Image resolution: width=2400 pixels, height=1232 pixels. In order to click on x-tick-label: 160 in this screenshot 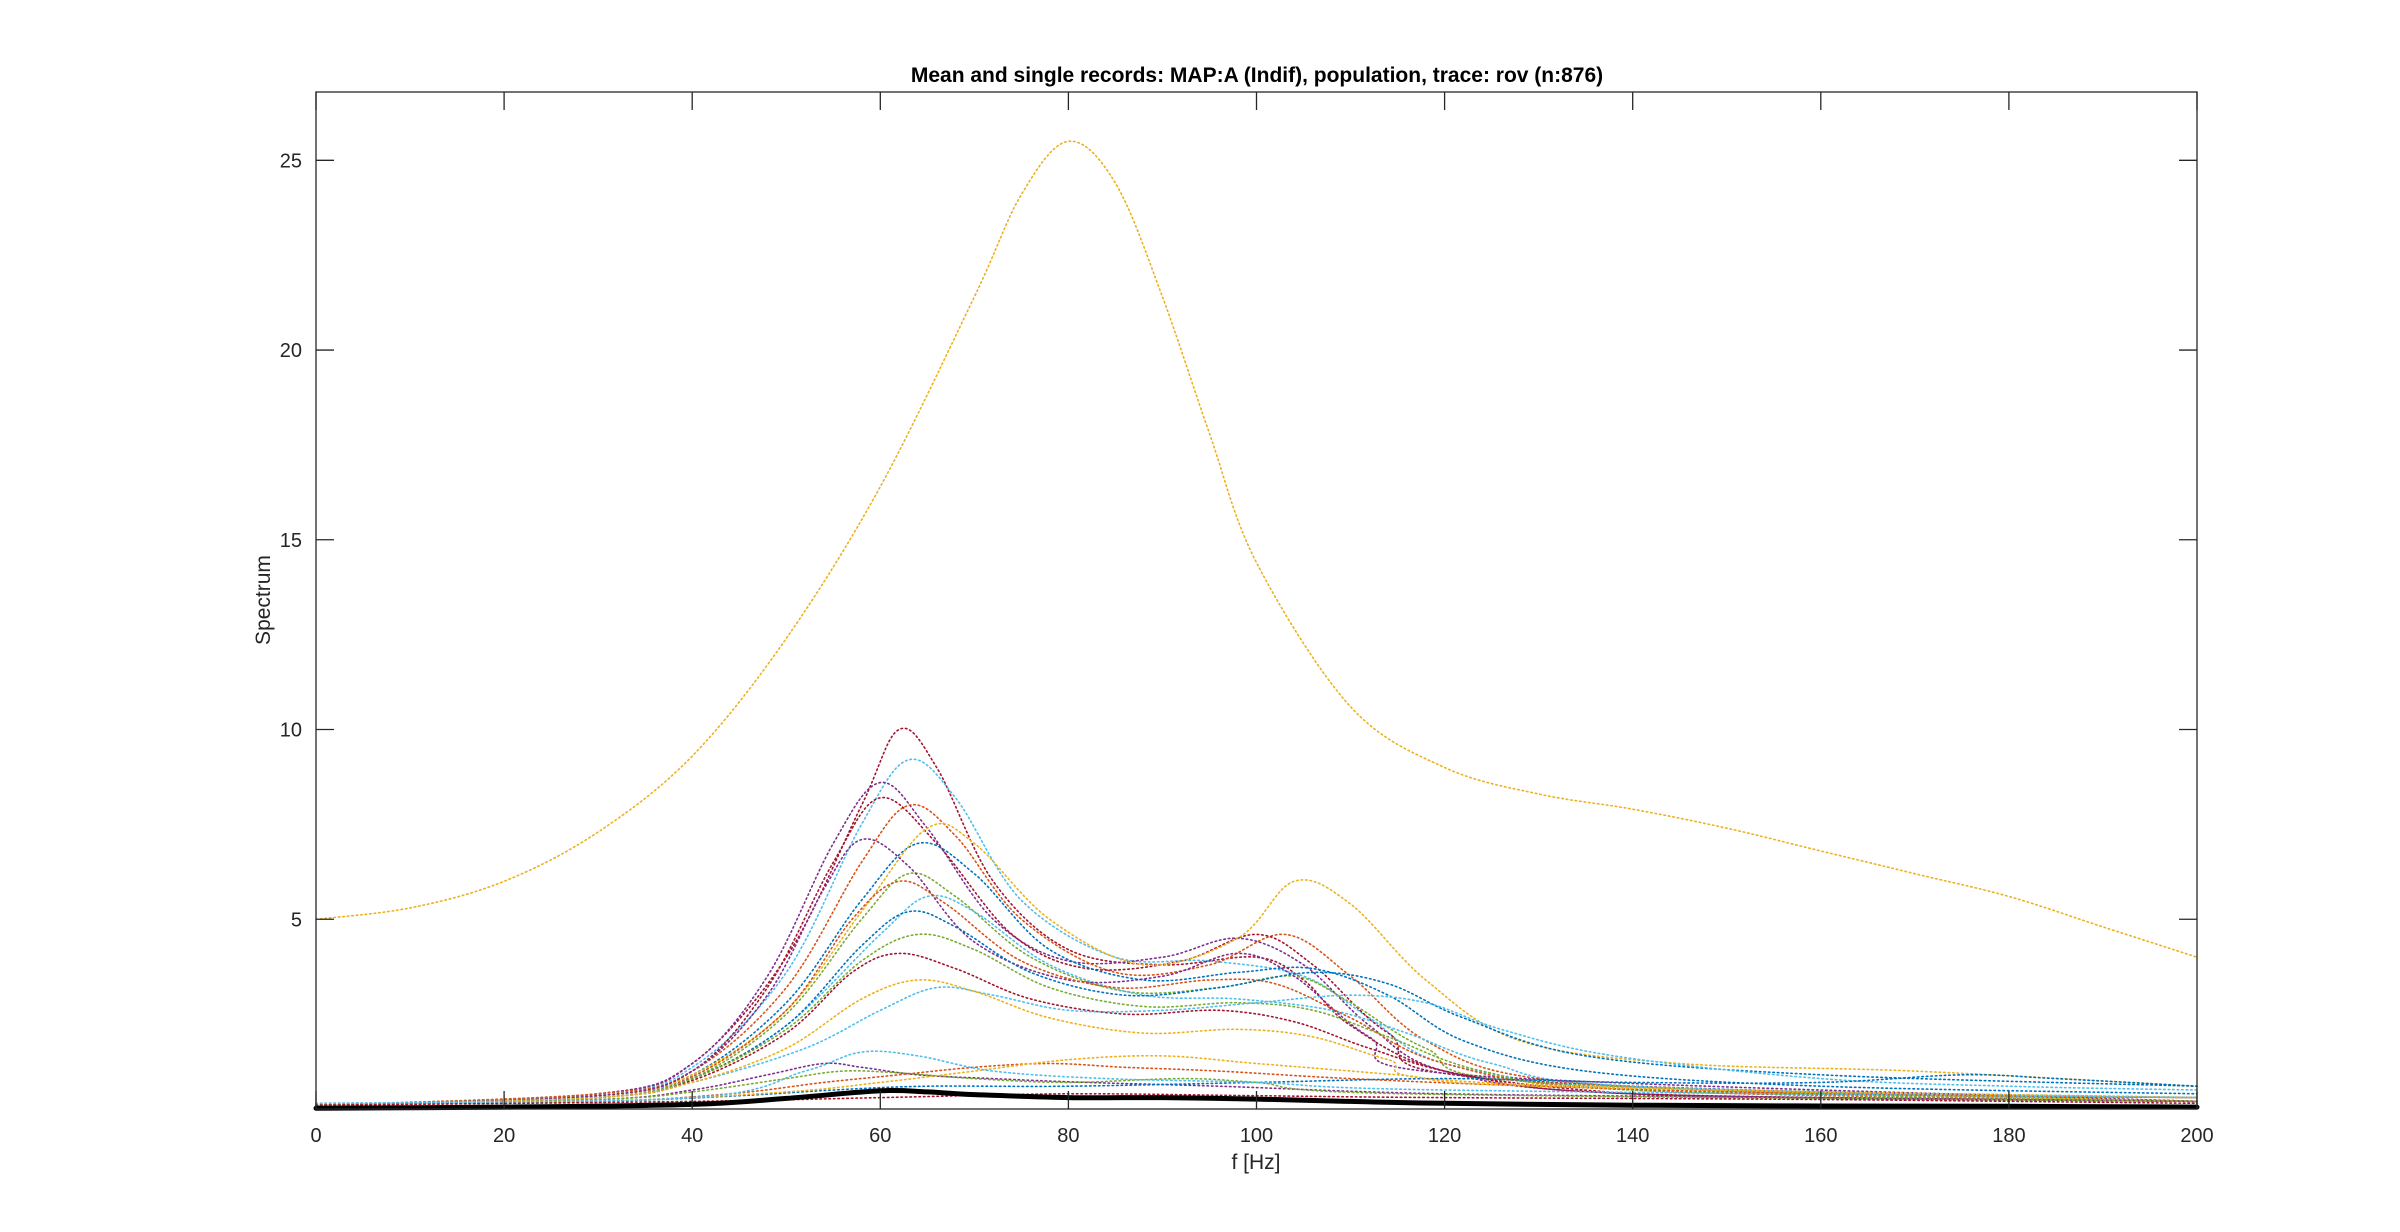, I will do `click(1820, 1136)`.